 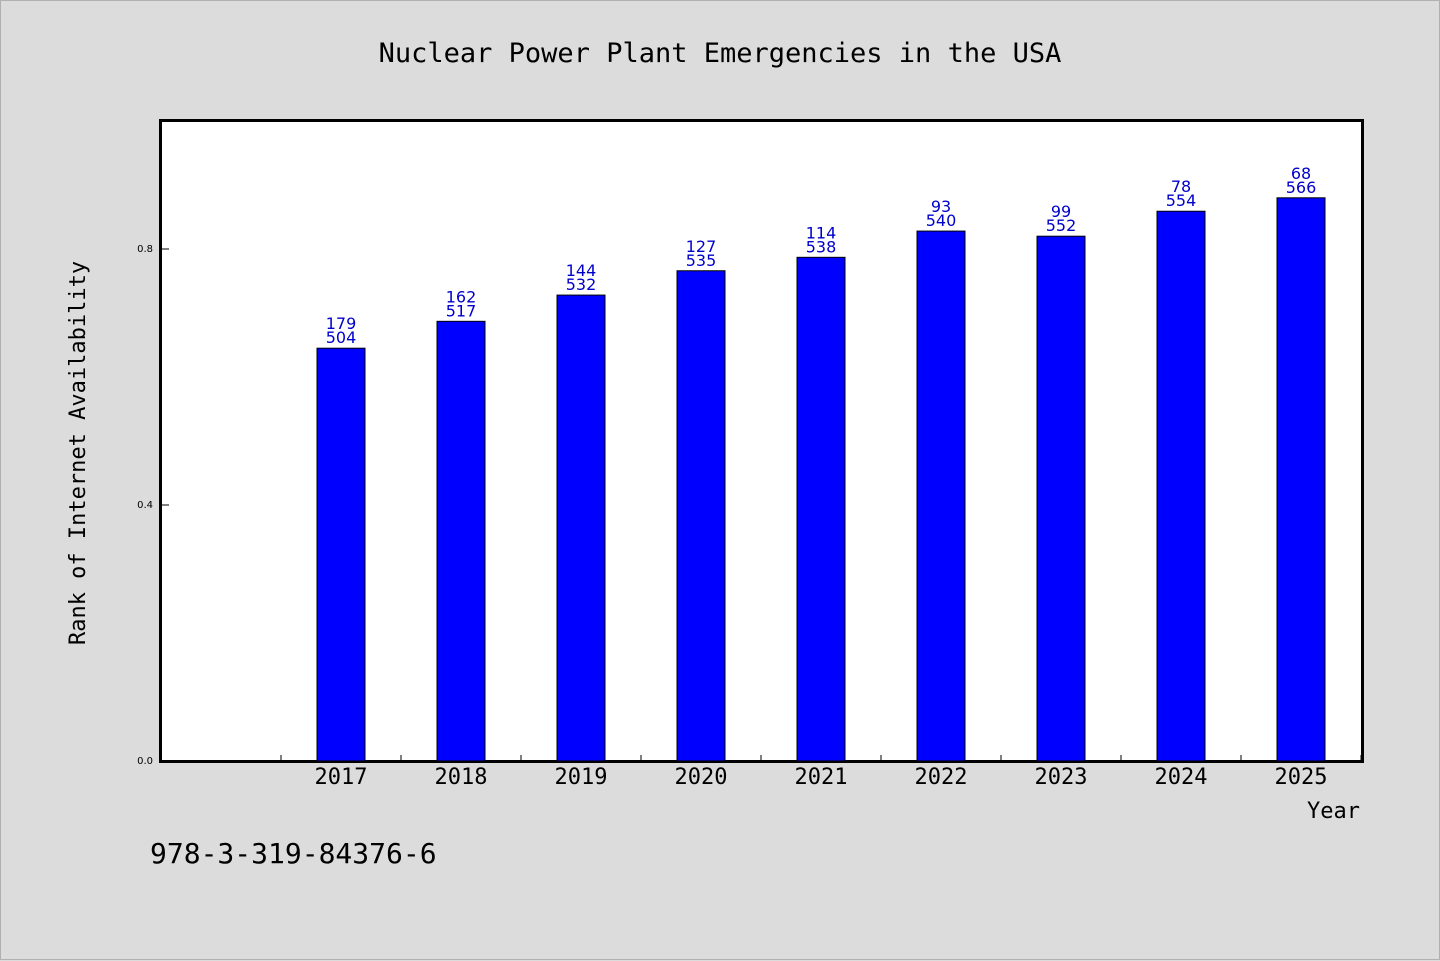 I want to click on x-tick-label-2023: 2023, so click(x=1061, y=777).